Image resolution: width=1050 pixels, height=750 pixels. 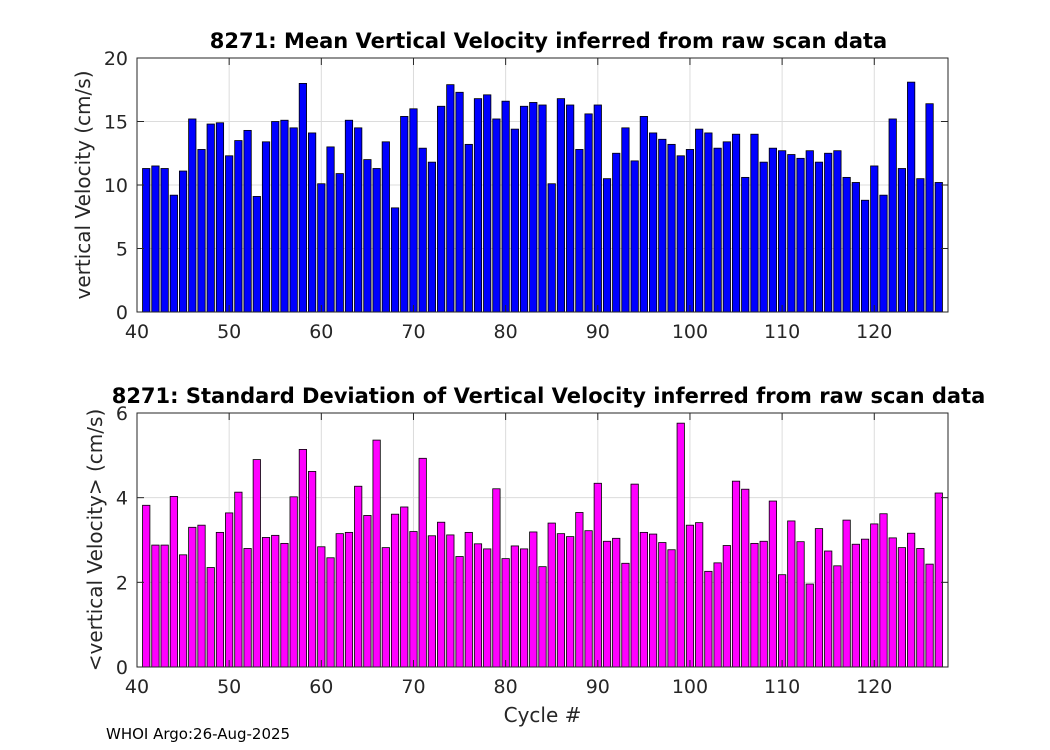 I want to click on y-tick-label: 0, so click(x=122, y=313).